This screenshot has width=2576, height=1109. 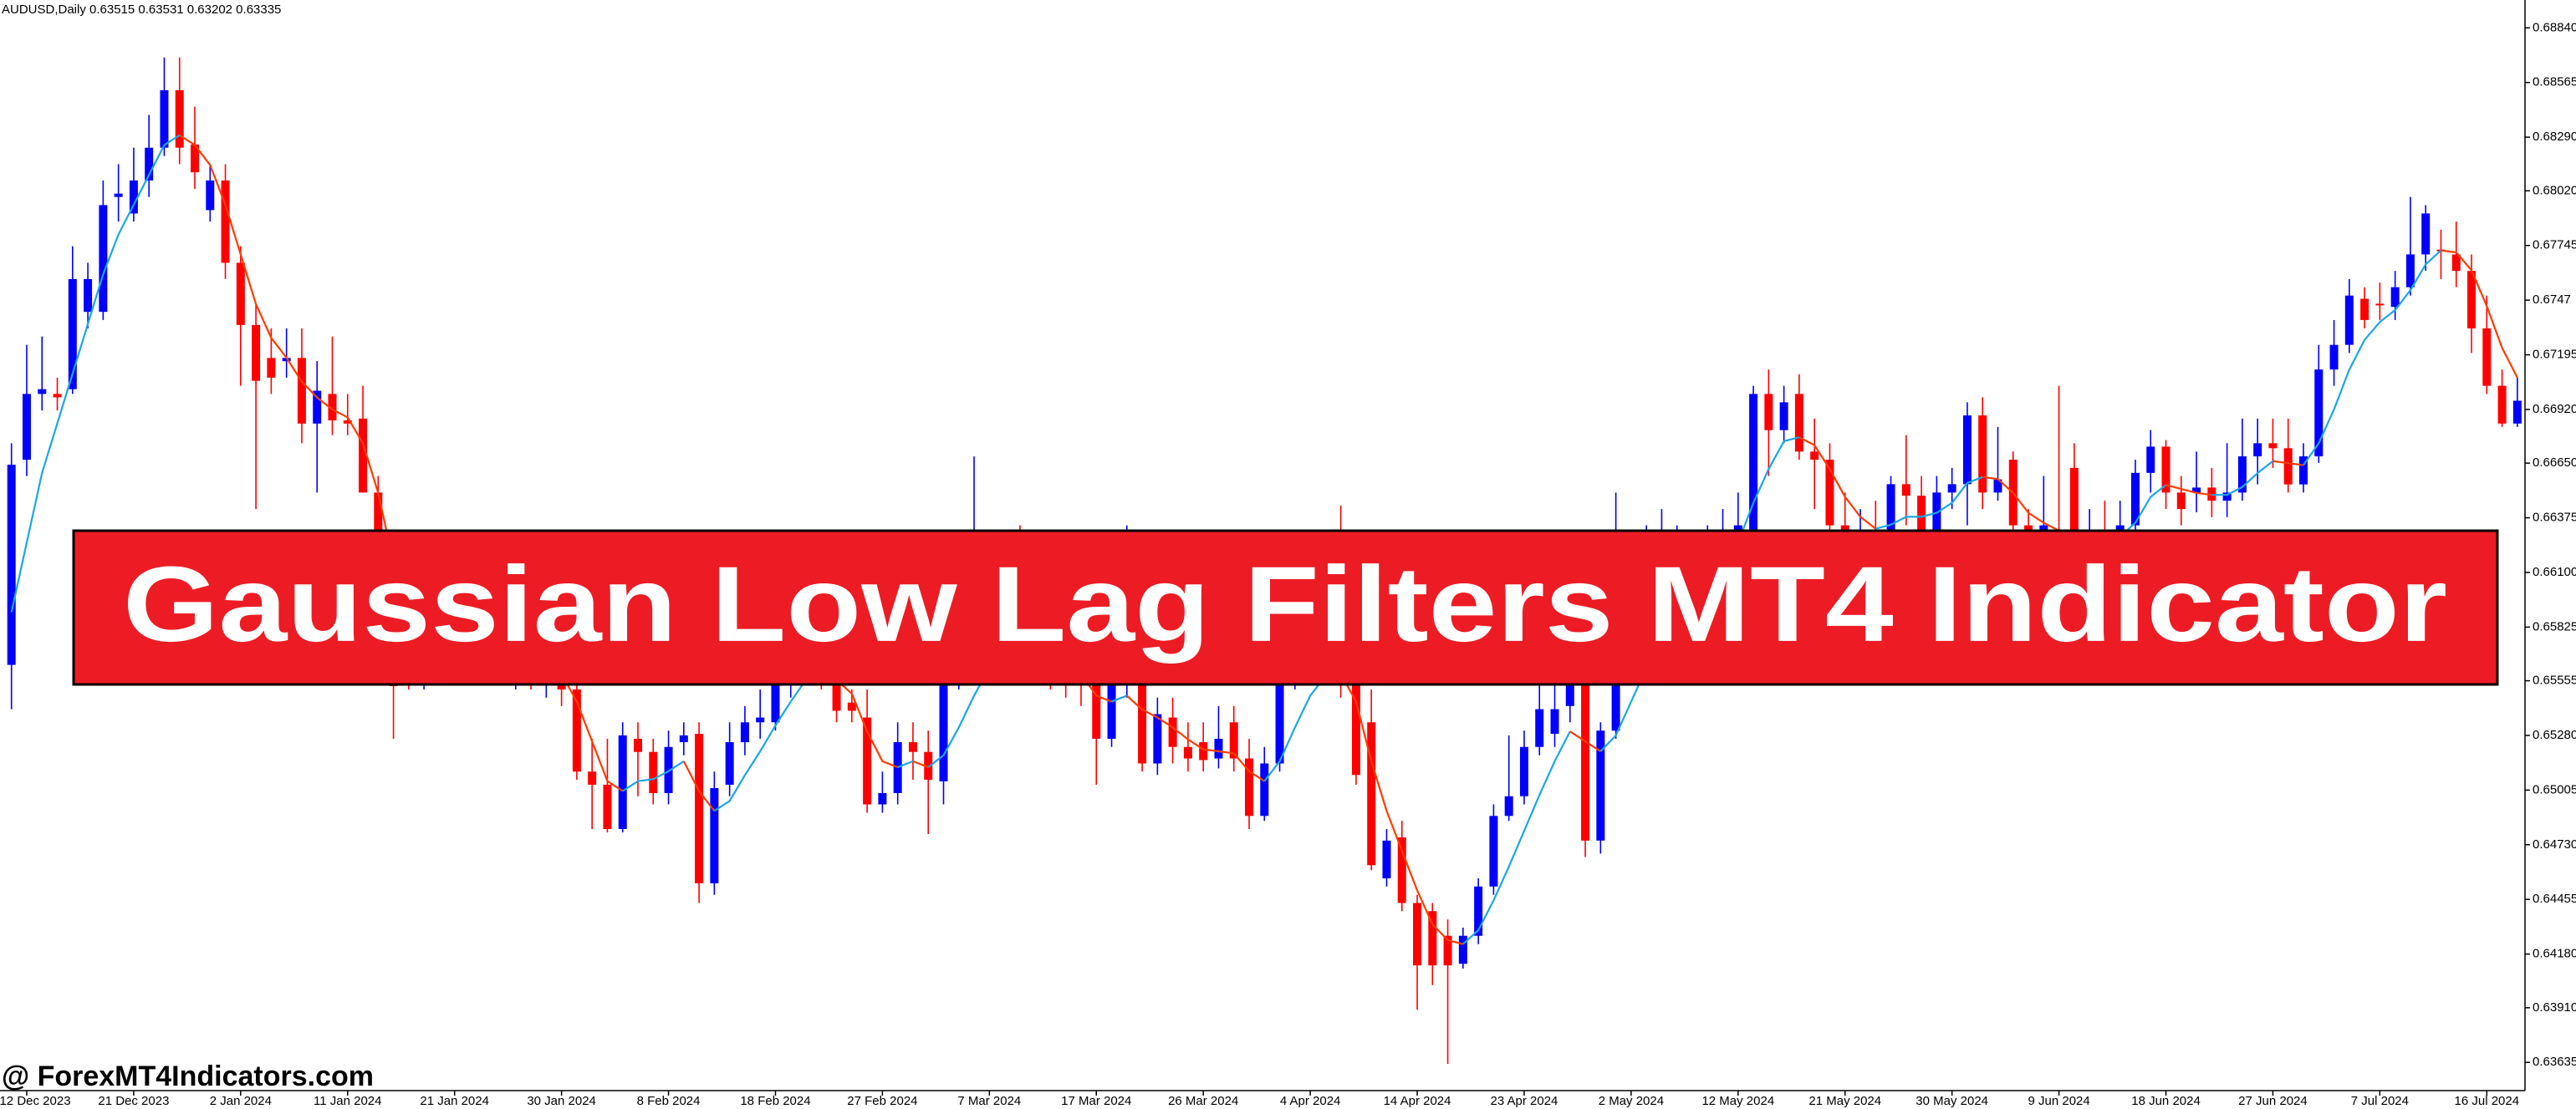 I want to click on y-tick-label: 0.67195, so click(x=2554, y=355).